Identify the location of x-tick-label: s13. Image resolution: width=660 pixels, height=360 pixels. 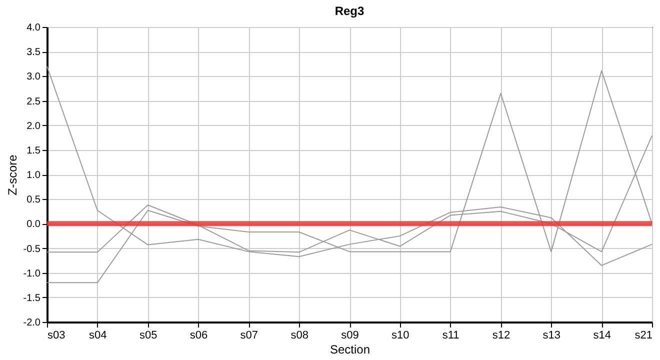
(551, 336).